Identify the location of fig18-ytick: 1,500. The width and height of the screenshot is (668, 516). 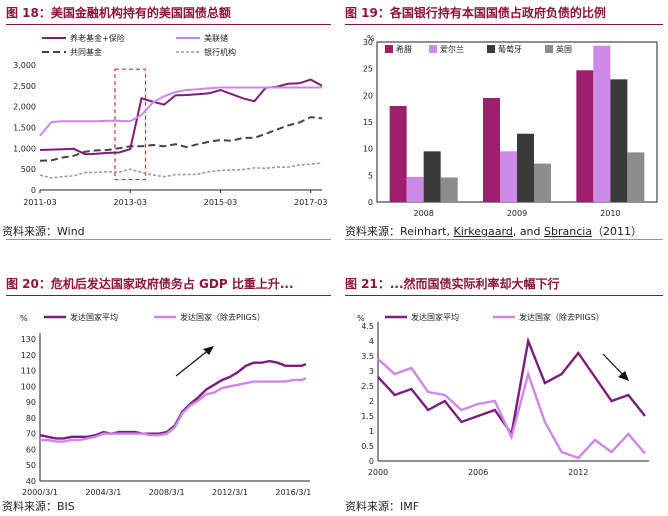
(24, 128).